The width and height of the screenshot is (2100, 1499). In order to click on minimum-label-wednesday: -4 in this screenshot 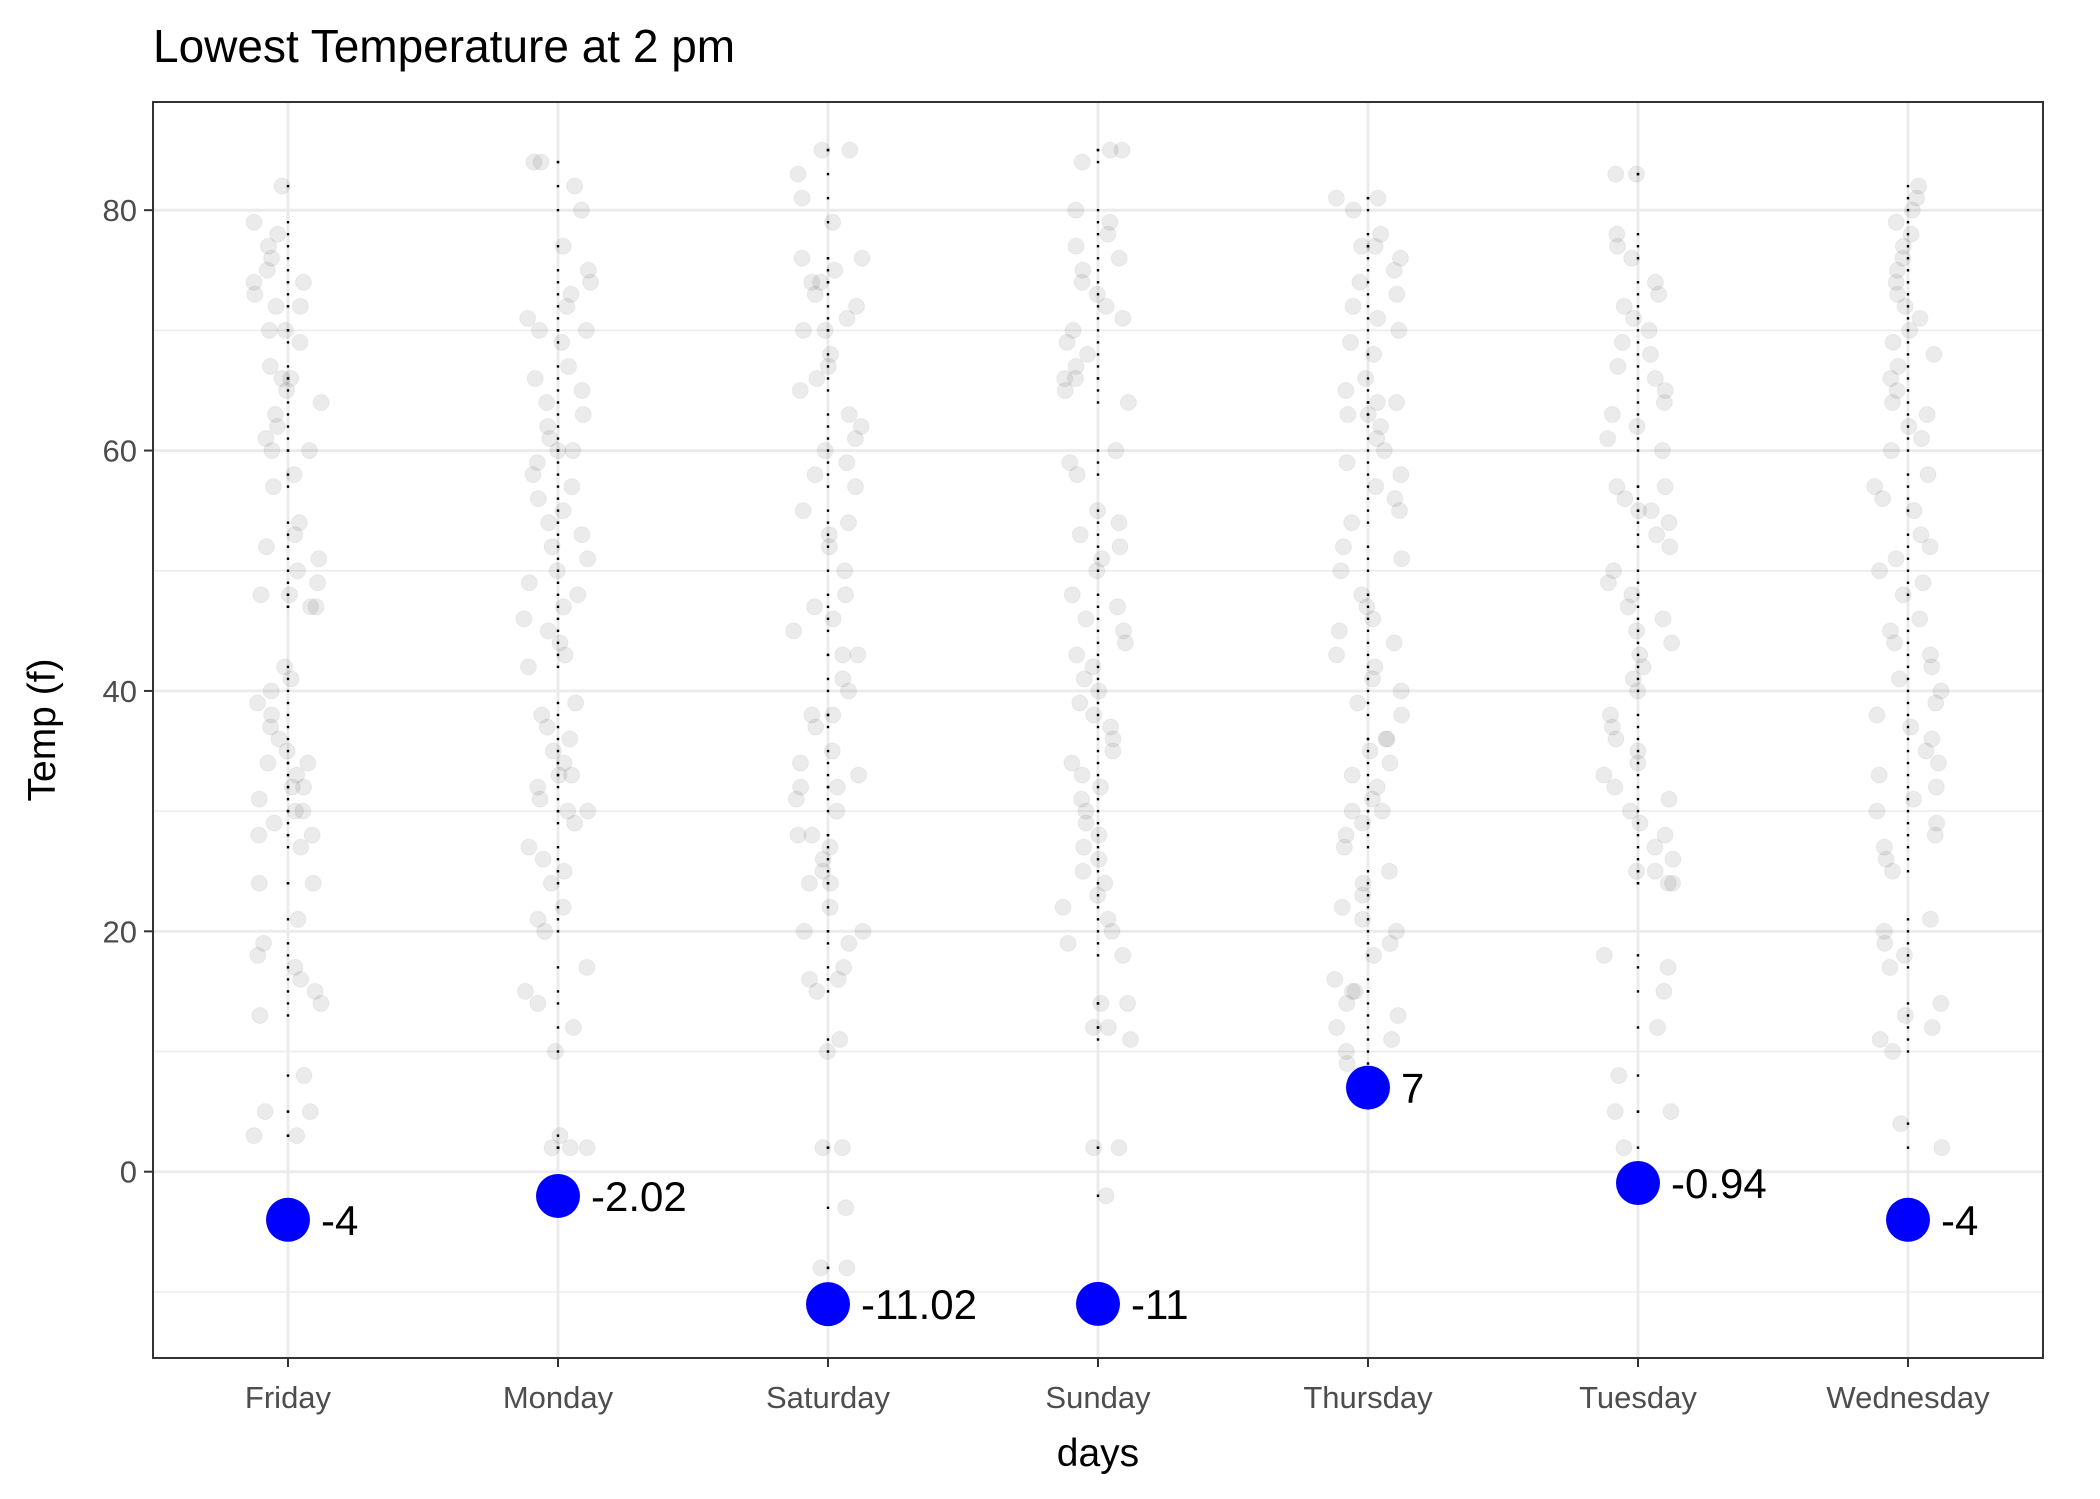, I will do `click(1959, 1220)`.